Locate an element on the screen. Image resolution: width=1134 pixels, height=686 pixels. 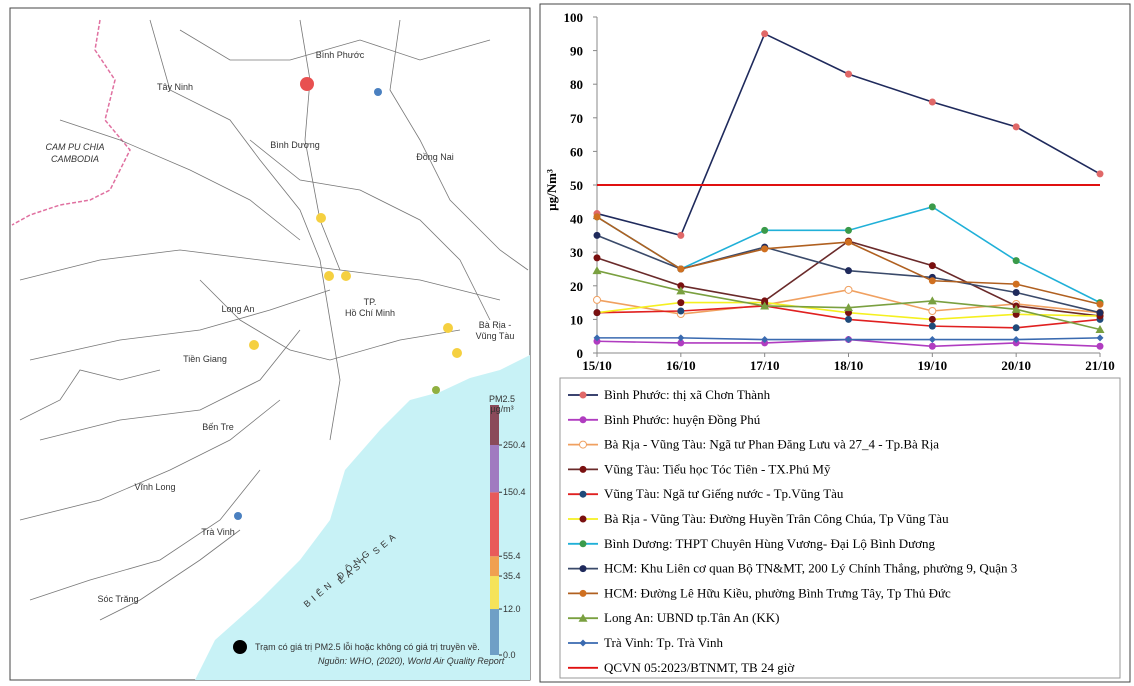
x-tick-label: 15/10 is located at coordinates (597, 365).